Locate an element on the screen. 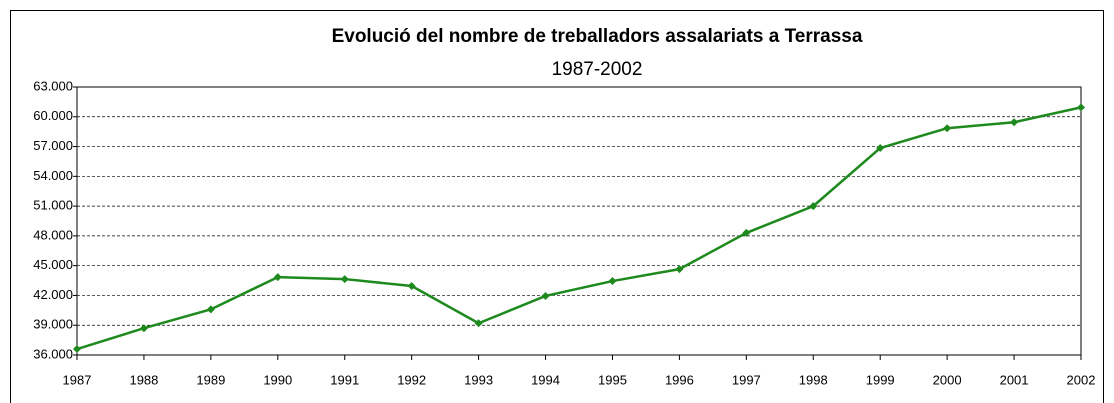 This screenshot has height=403, width=1114. x-tick-label: 2001 is located at coordinates (1014, 379).